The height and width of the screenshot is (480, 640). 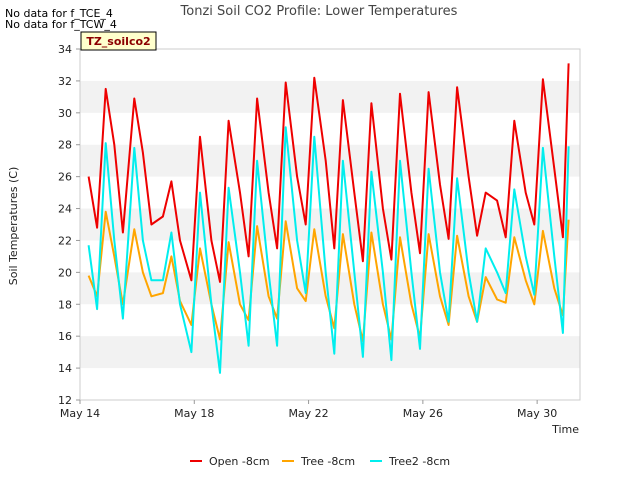 I want to click on y-tick-label: 34, so click(x=65, y=49).